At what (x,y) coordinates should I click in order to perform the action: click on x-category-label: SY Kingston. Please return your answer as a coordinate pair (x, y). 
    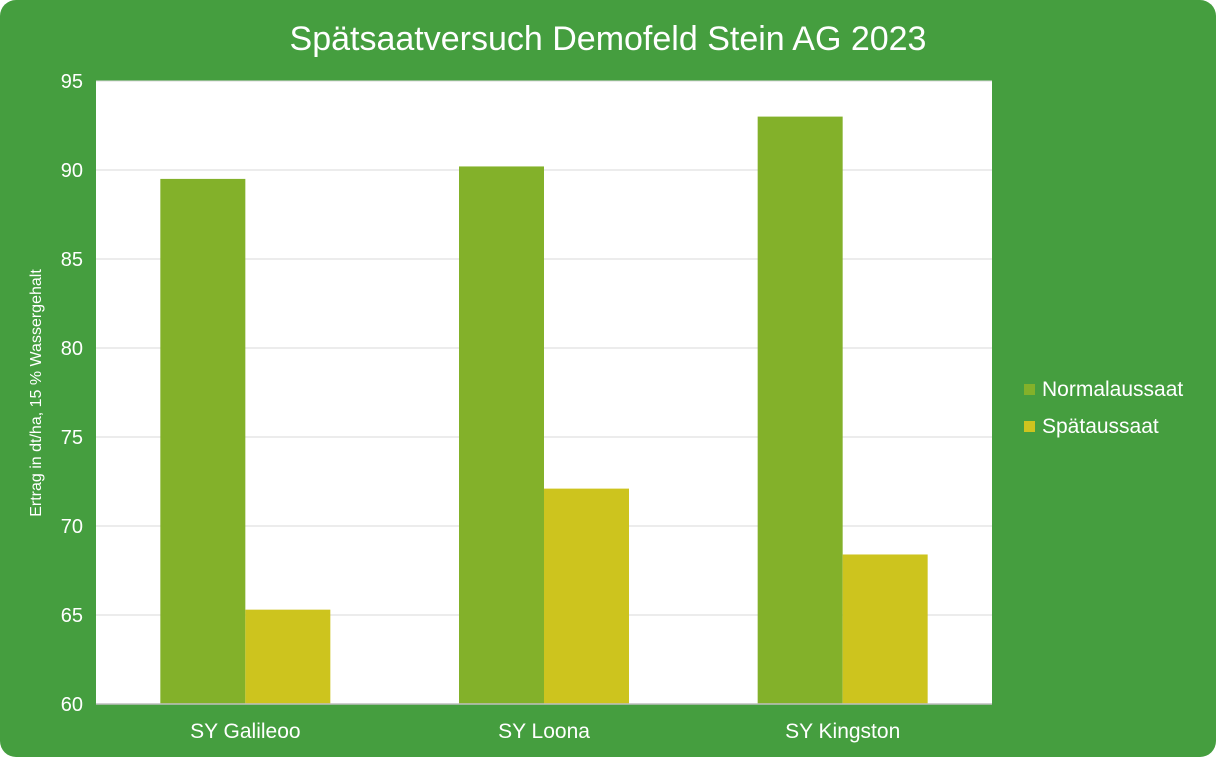
    Looking at the image, I should click on (842, 731).